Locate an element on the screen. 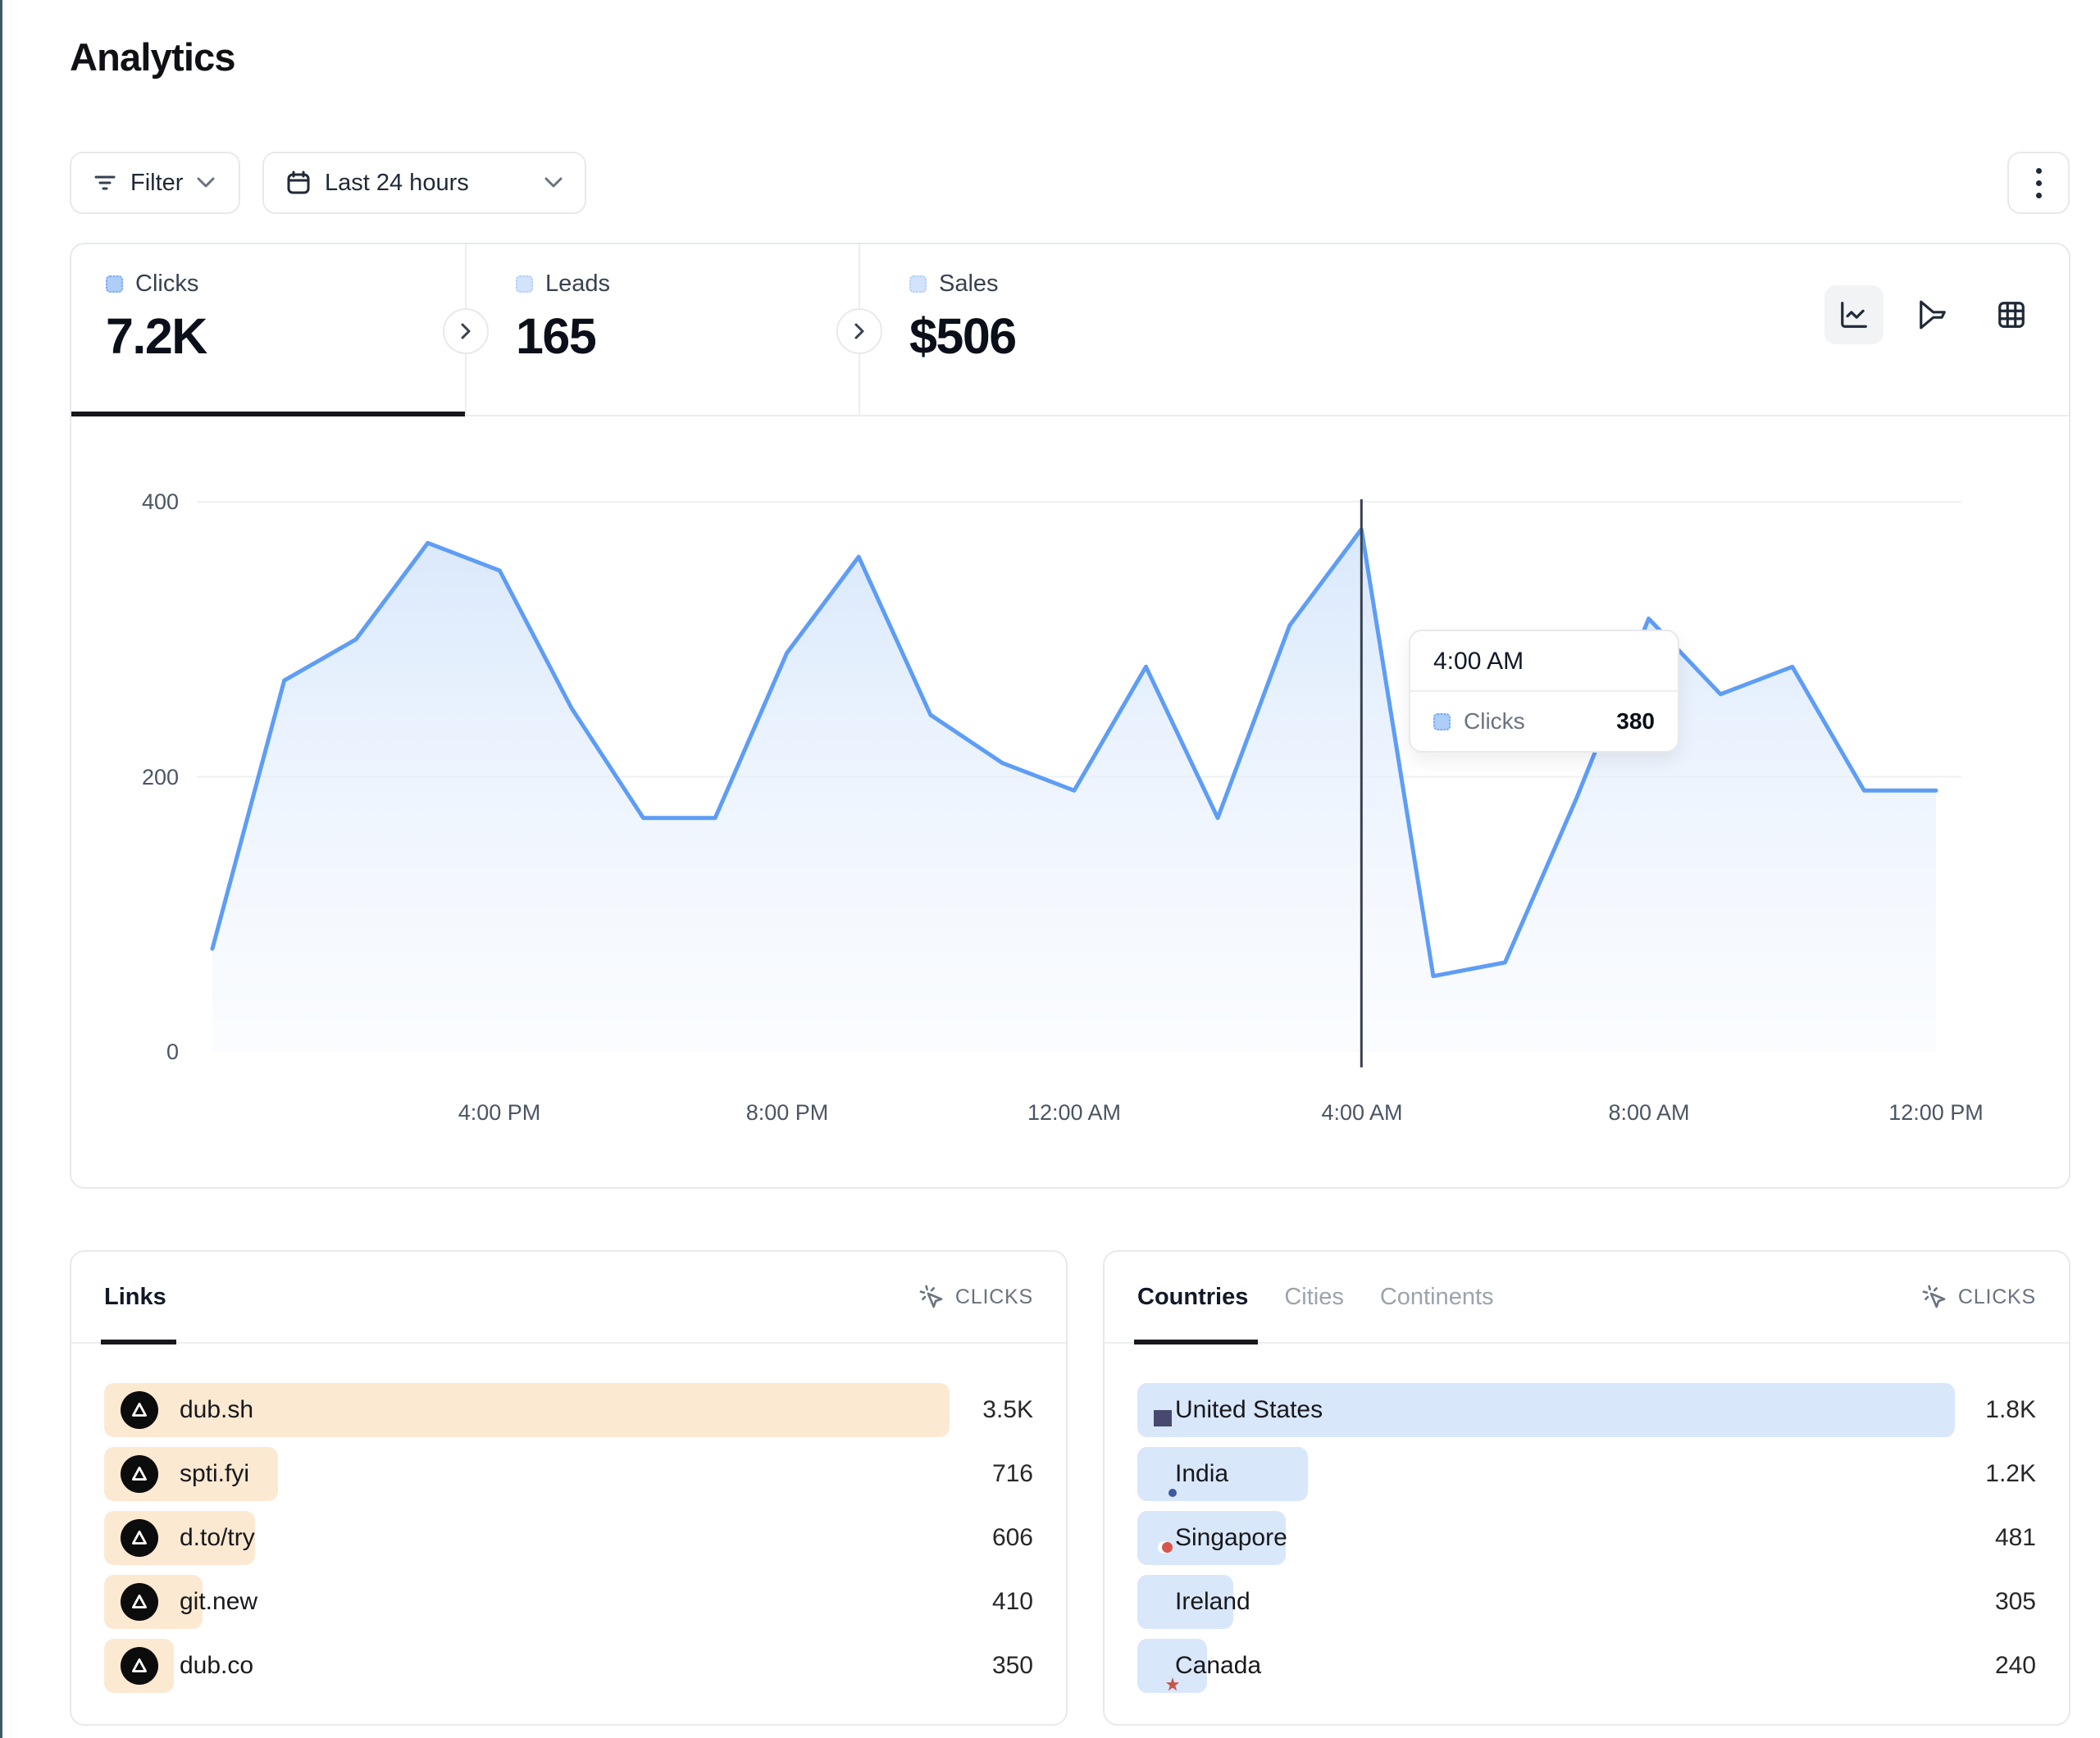 This screenshot has width=2100, height=1738. line-chart-view-button is located at coordinates (1854, 314).